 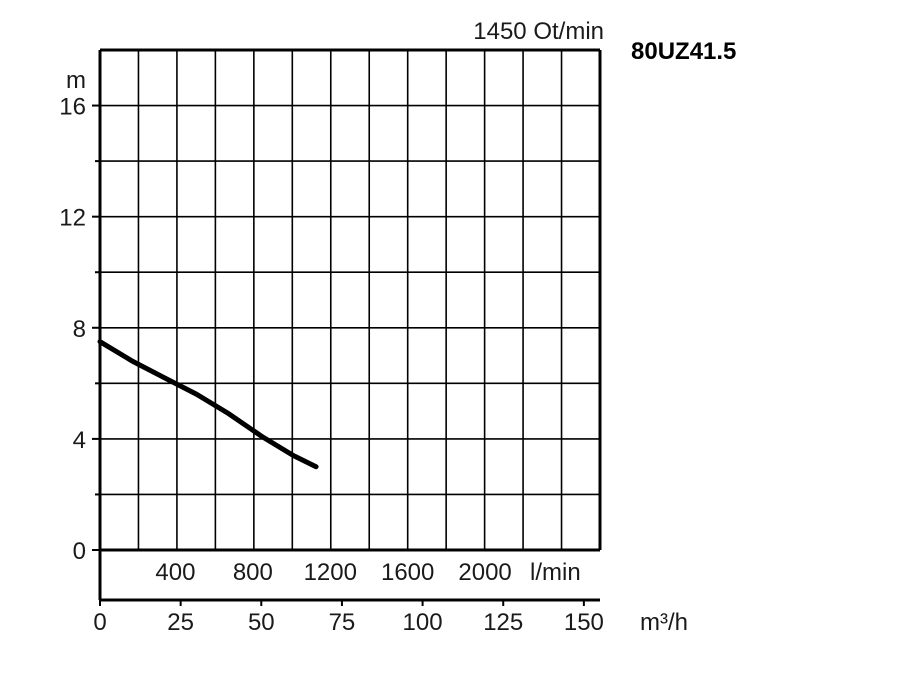 I want to click on y-tick-labels: 0 4 8 12 16, so click(x=72, y=329).